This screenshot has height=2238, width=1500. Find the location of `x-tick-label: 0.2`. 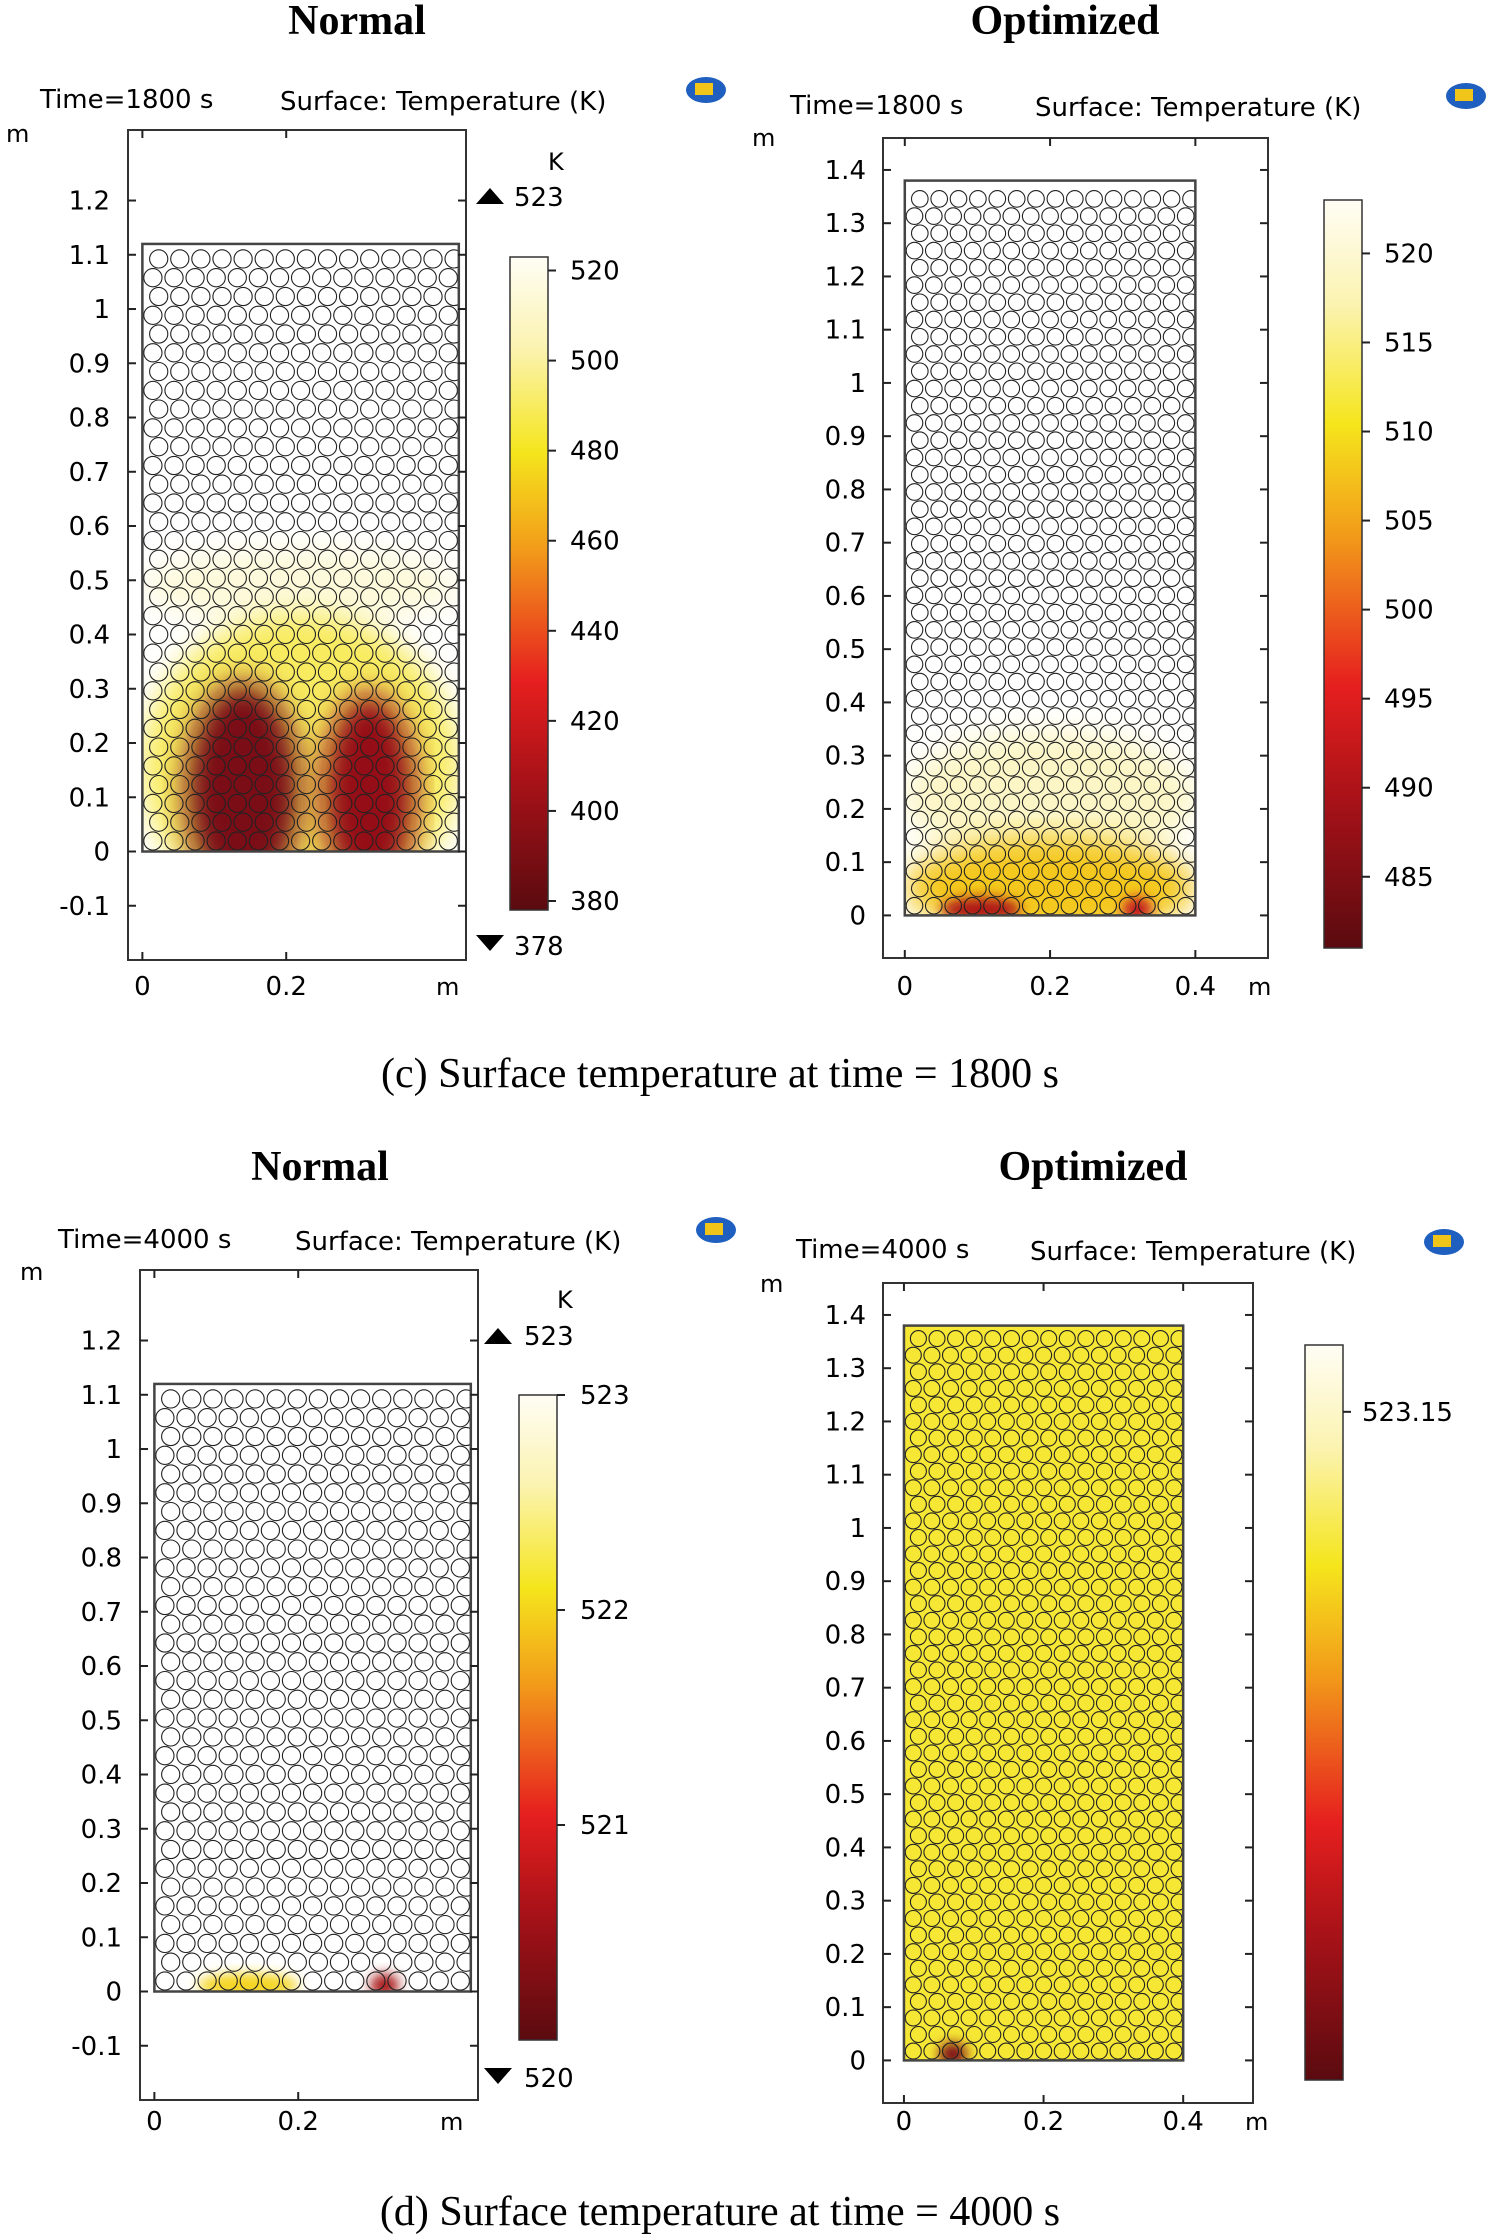

x-tick-label: 0.2 is located at coordinates (1049, 987).